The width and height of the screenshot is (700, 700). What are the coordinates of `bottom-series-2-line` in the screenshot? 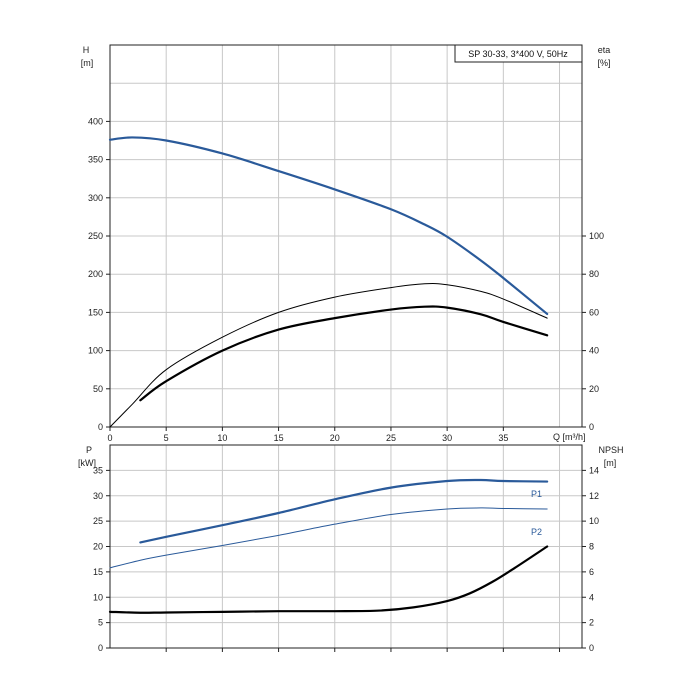 It's located at (328, 579).